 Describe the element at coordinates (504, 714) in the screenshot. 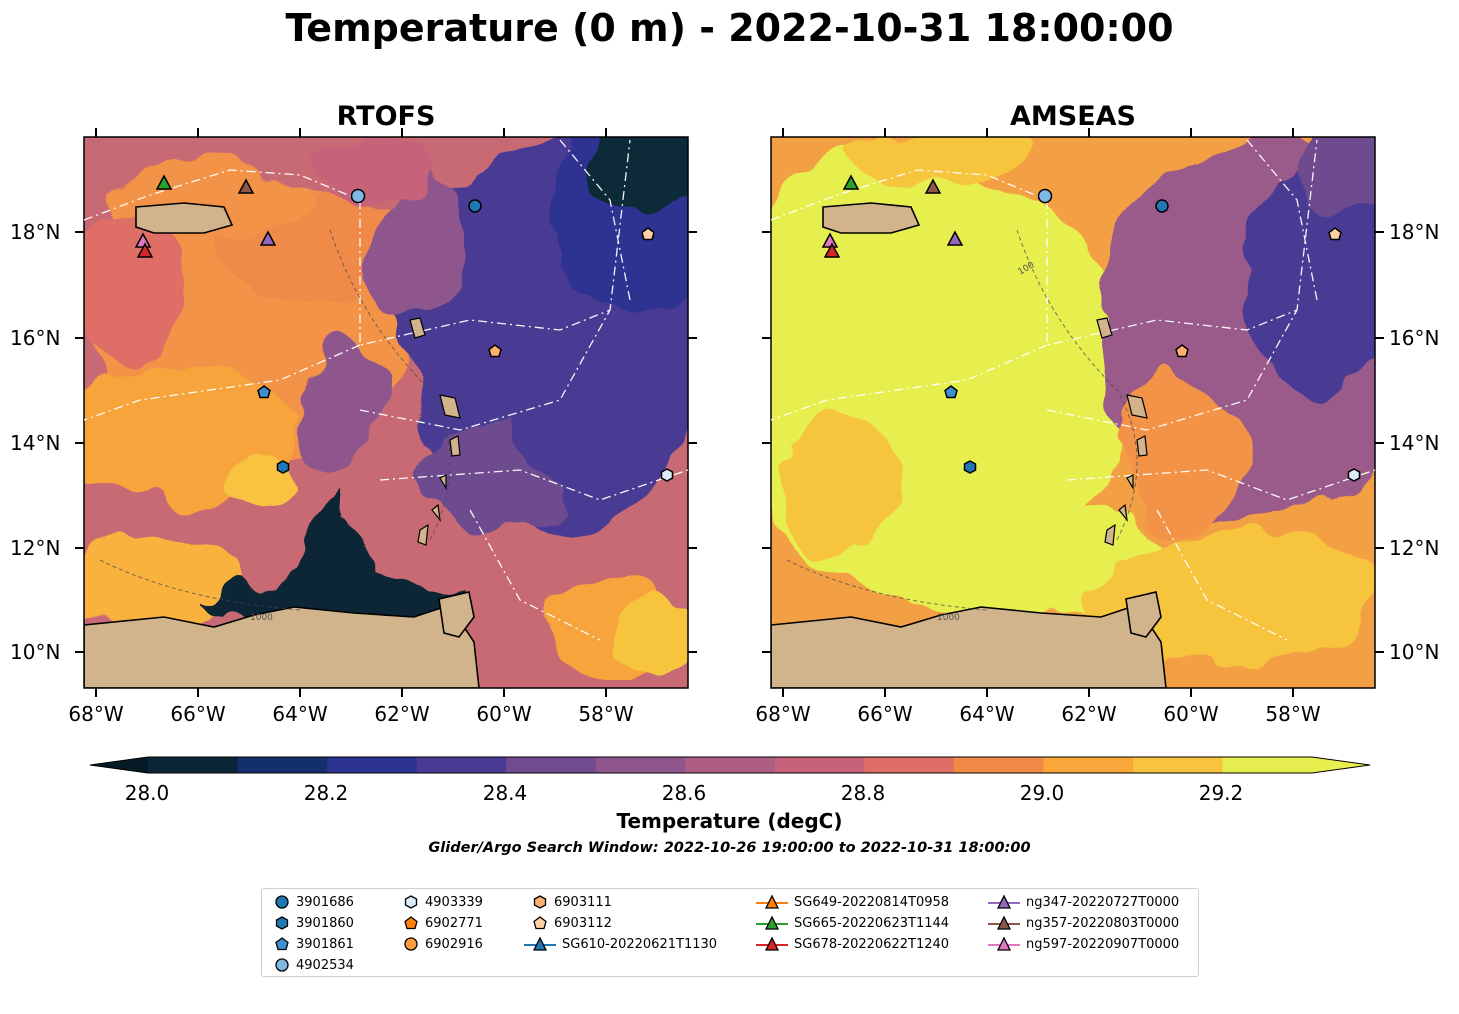

I see `lon-label-left: 60°W` at that location.